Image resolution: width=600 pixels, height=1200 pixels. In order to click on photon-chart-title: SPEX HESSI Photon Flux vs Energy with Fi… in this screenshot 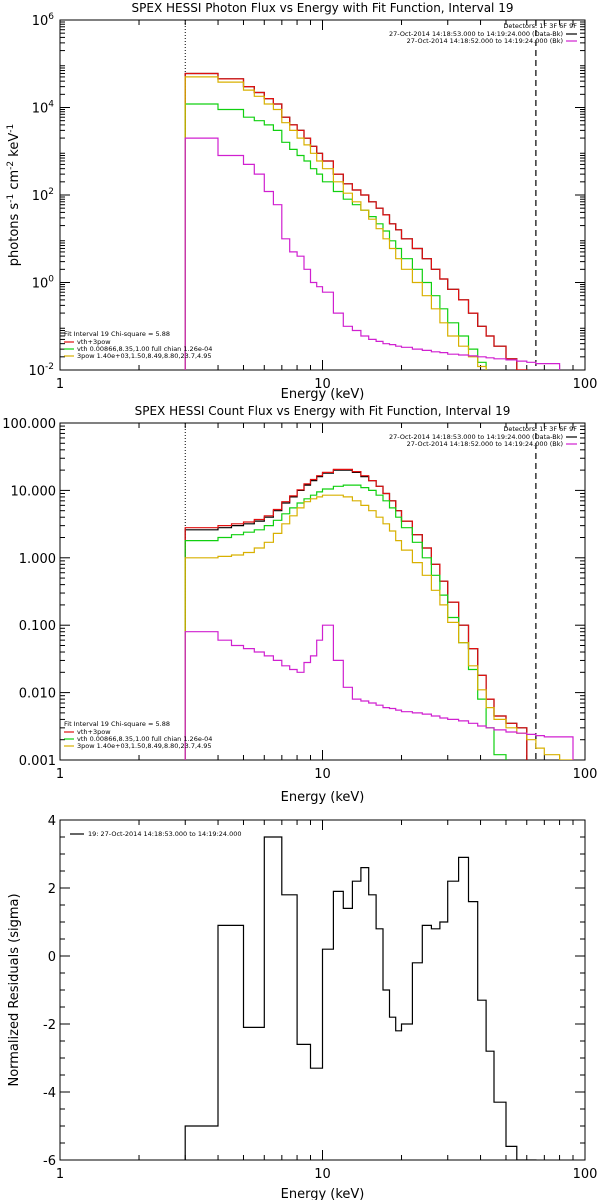, I will do `click(323, 8)`.